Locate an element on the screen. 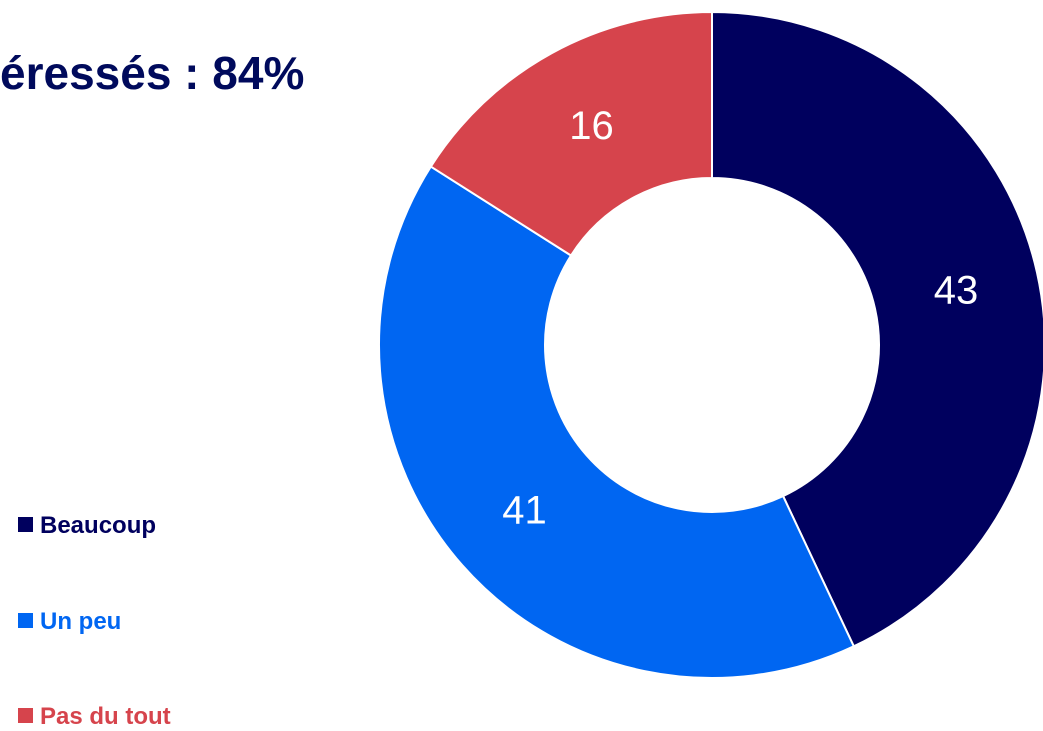  legend-item-un-peu: Un peu is located at coordinates (69, 622).